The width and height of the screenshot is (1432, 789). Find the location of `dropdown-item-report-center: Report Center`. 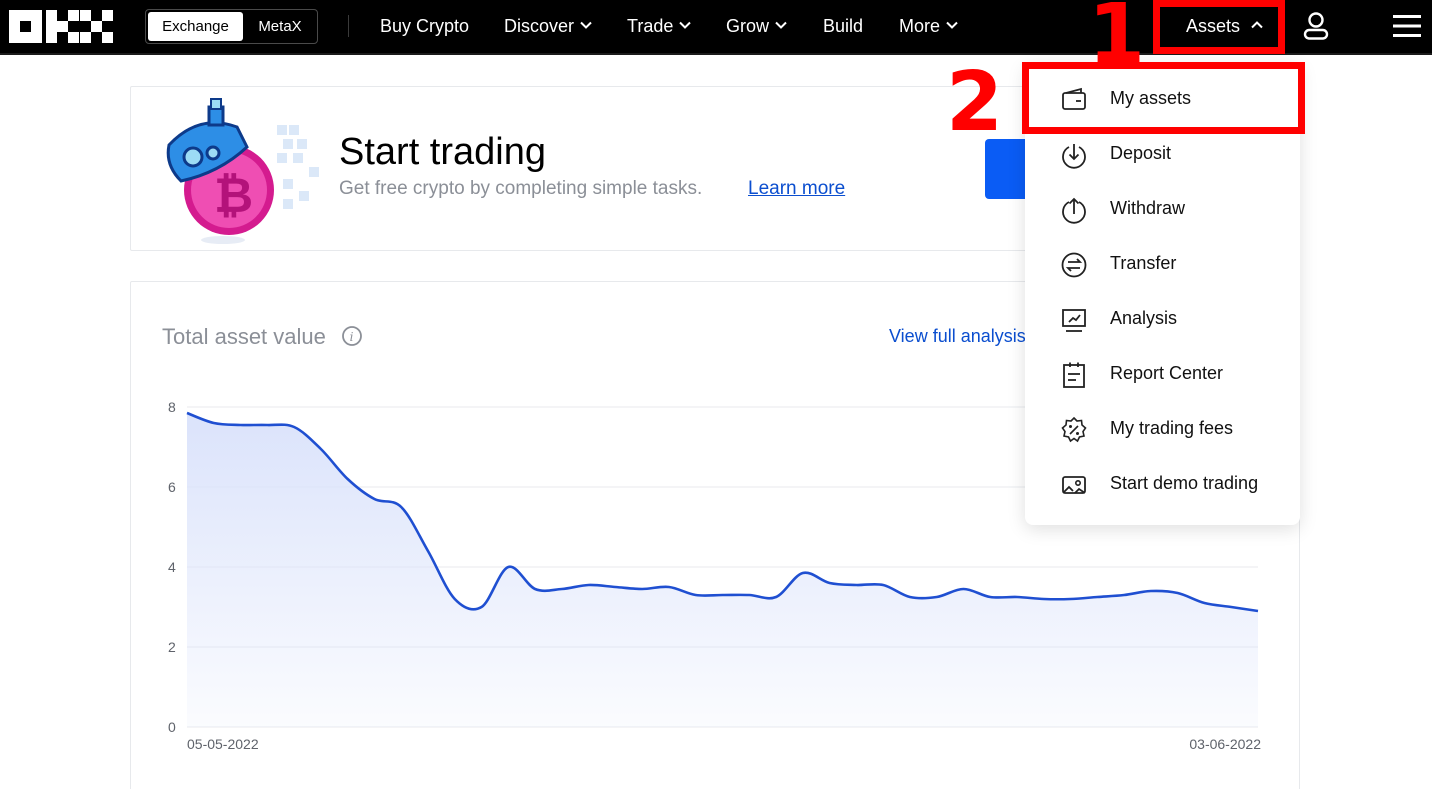

dropdown-item-report-center: Report Center is located at coordinates (1162, 373).